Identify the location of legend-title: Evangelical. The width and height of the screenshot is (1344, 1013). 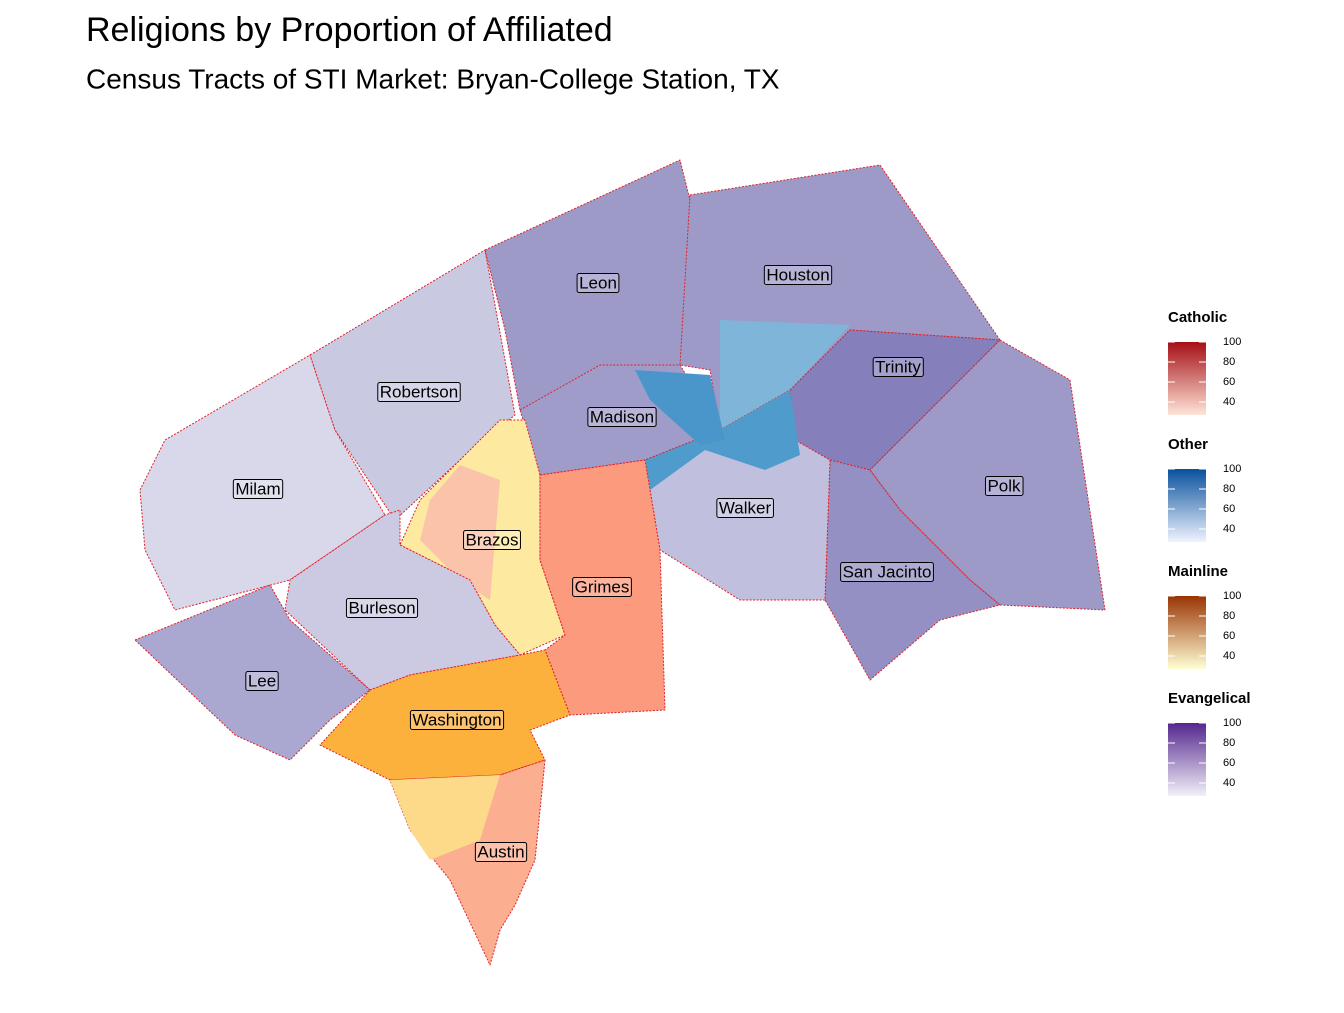
(1209, 698).